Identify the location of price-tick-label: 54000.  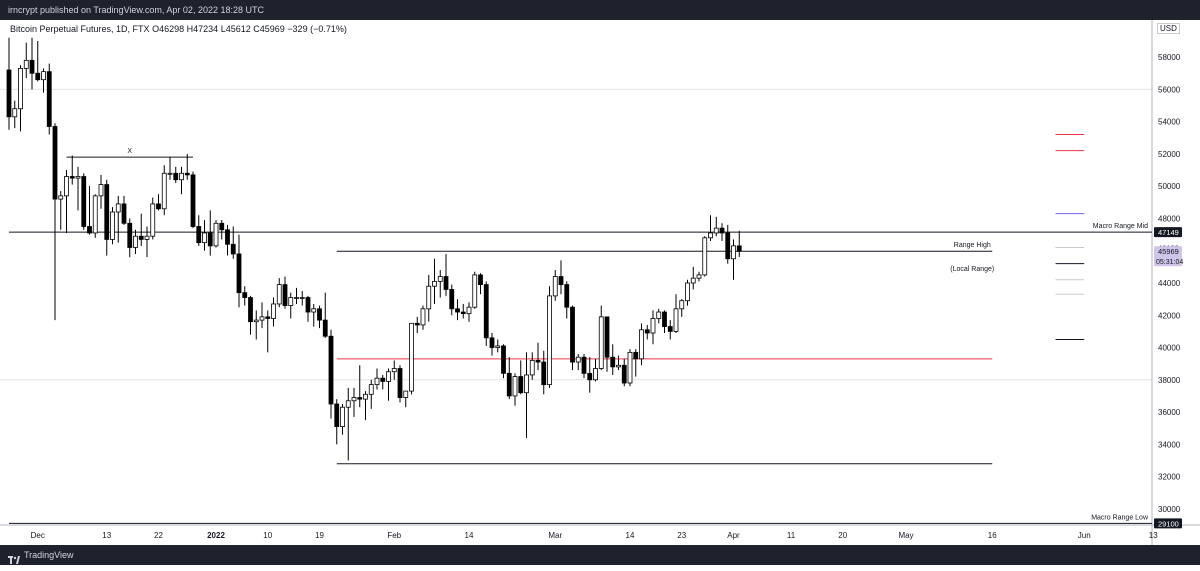
(1169, 122).